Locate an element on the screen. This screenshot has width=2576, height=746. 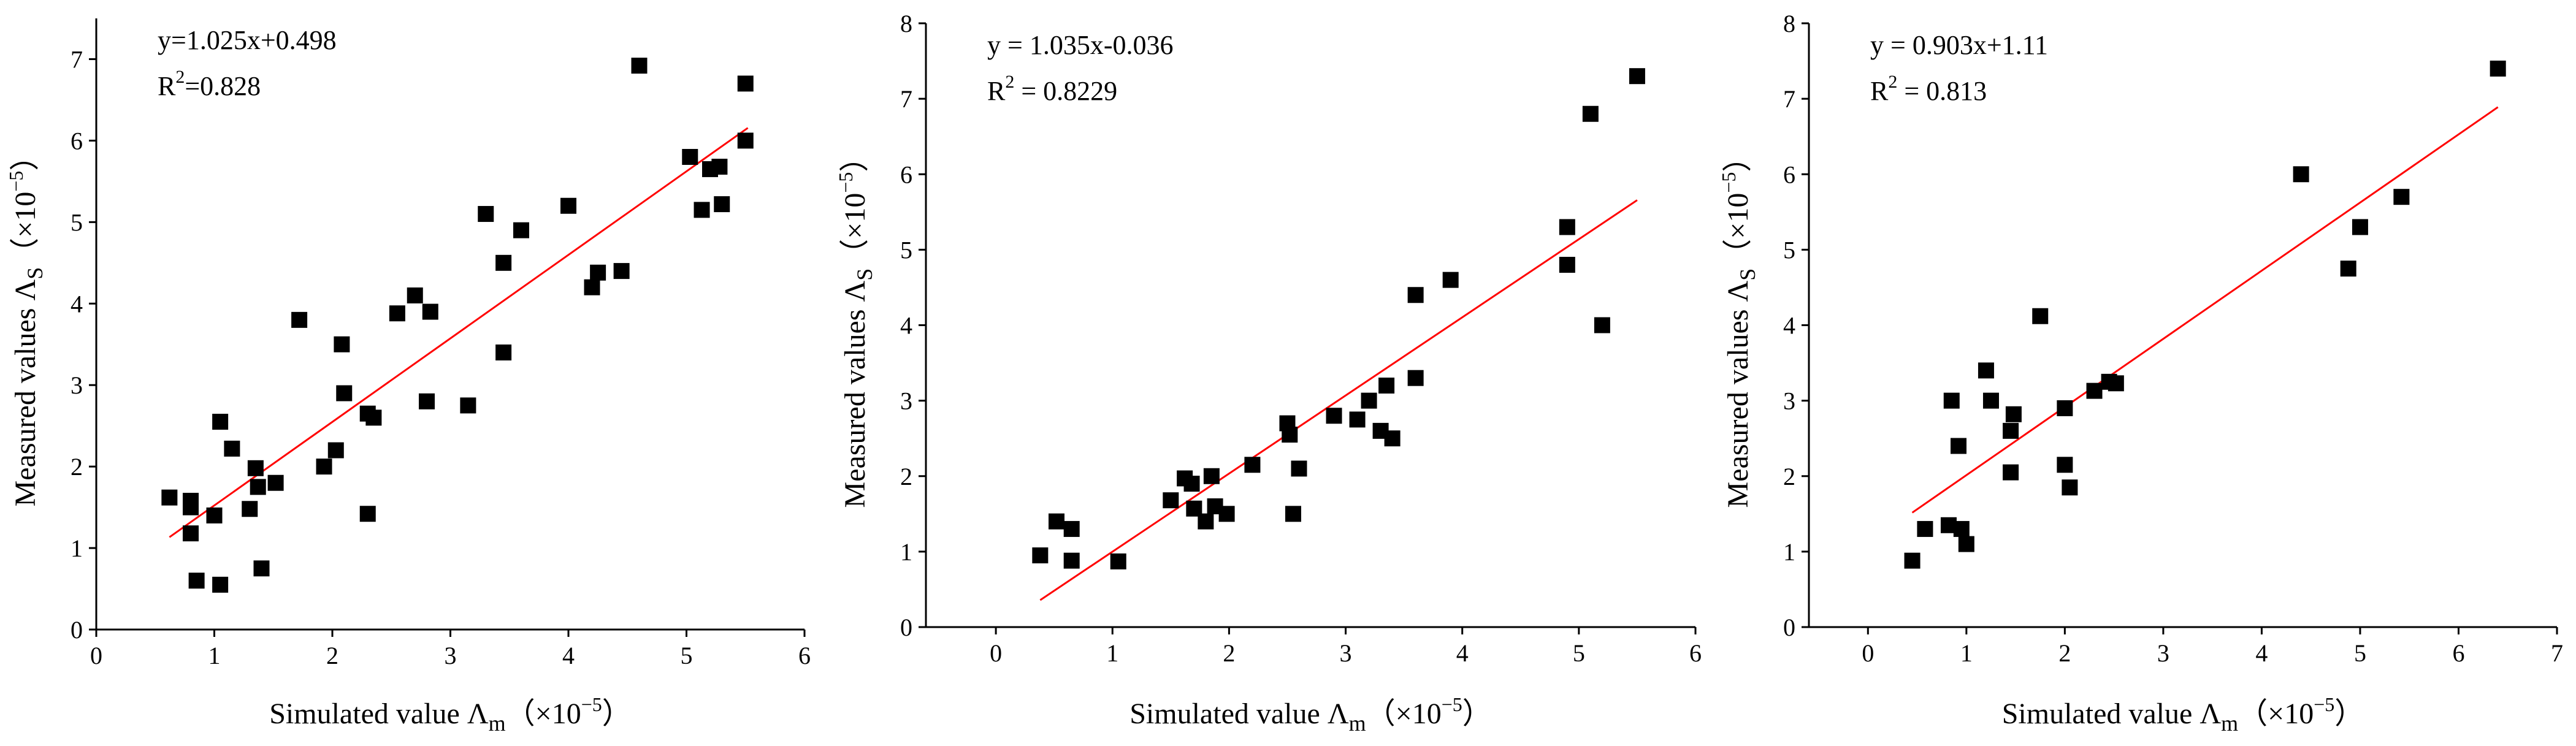
y-axis-title-text: Measured values Λ is located at coordinates (855, 394).